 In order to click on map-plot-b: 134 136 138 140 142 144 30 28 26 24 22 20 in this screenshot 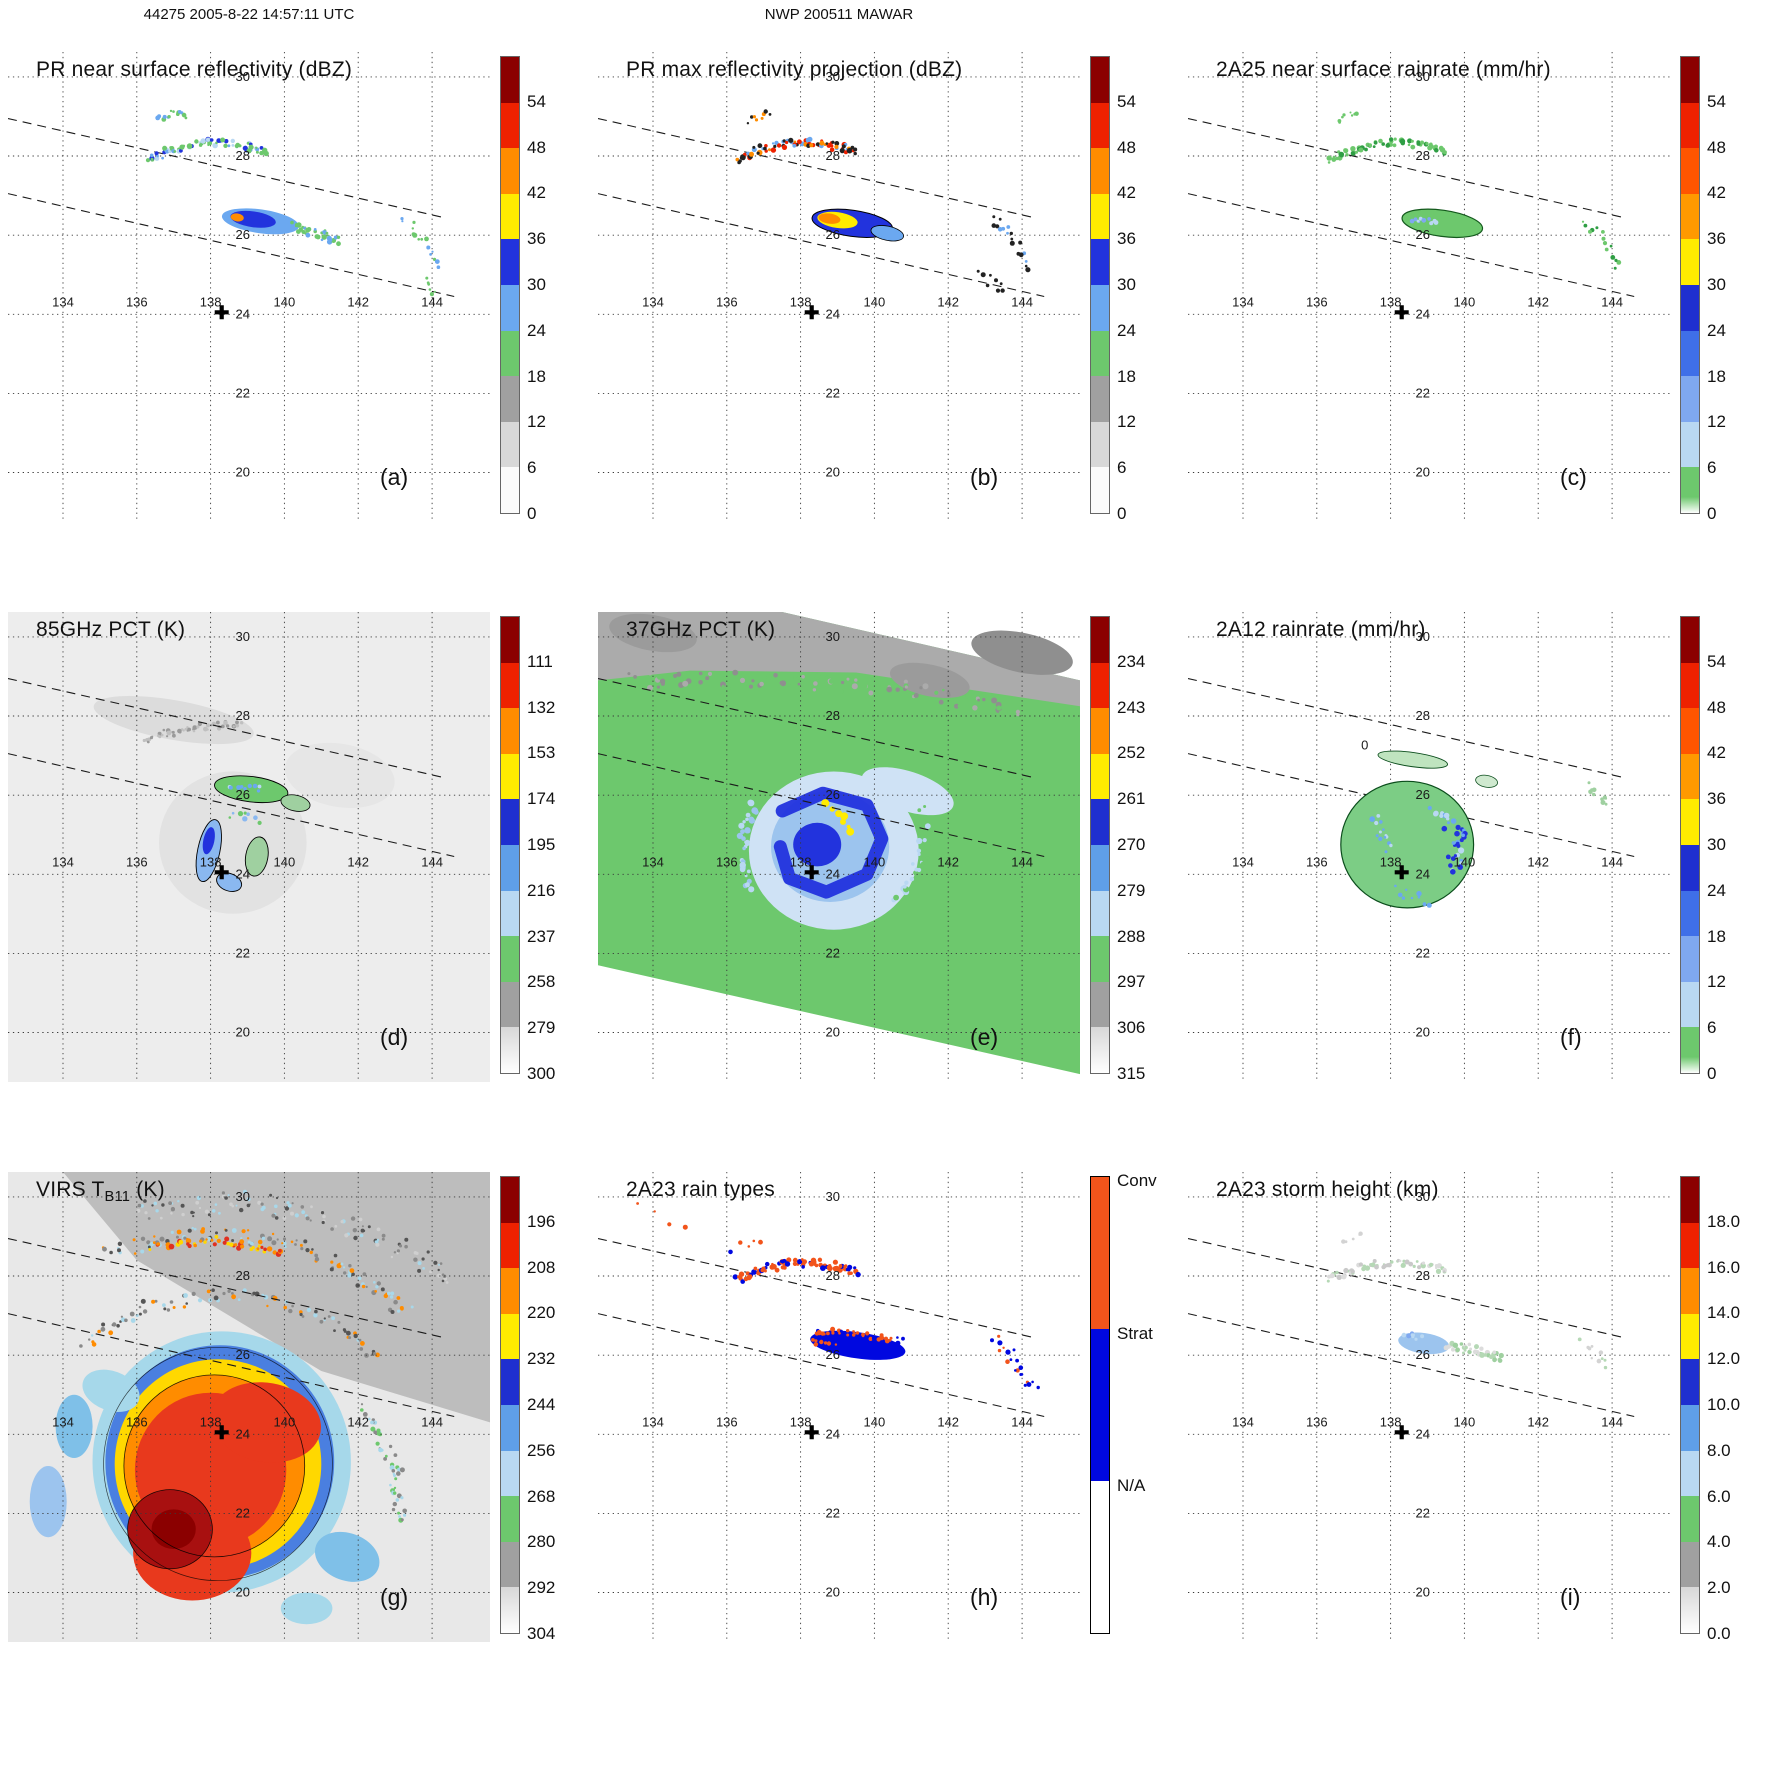, I will do `click(839, 287)`.